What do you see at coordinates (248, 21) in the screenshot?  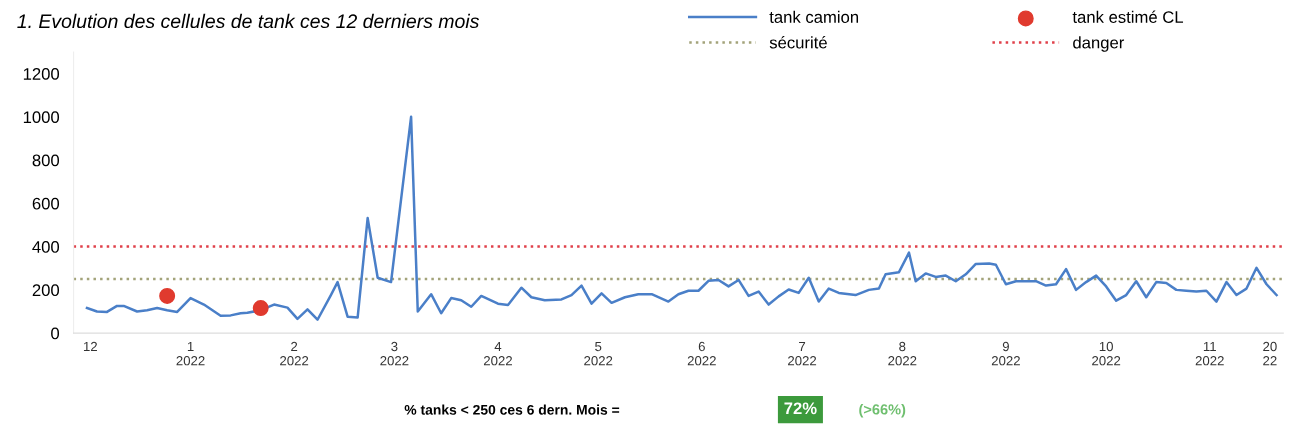 I see `chart-title: 1. Evolution des cellules de tank ces 12 derniers mois` at bounding box center [248, 21].